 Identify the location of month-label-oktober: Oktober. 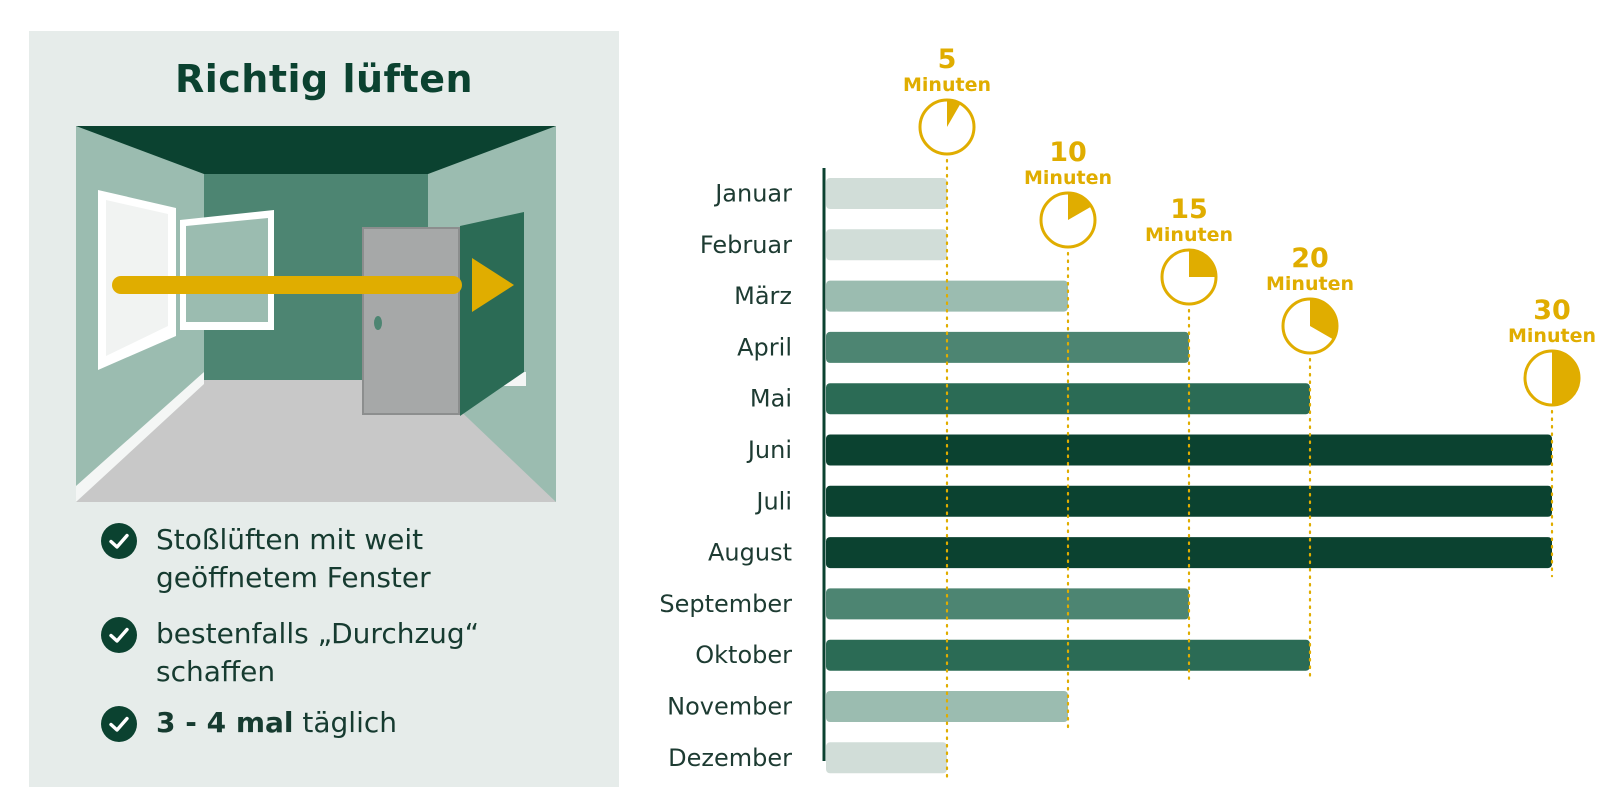
(743, 655).